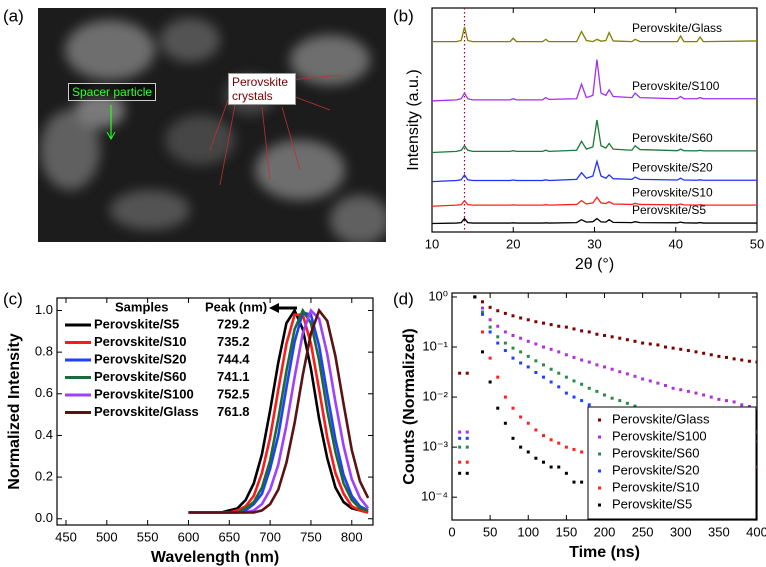  Describe the element at coordinates (112, 92) in the screenshot. I see `annotation: Spacer particle` at that location.